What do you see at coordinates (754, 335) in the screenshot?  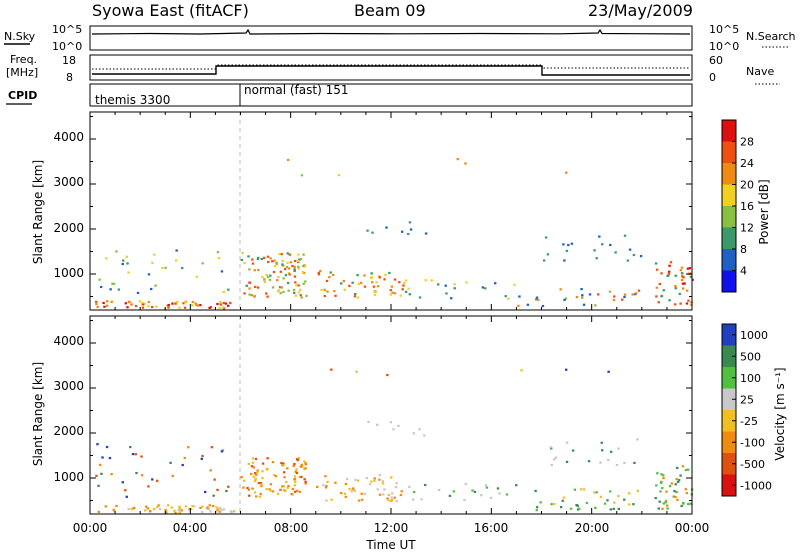 I see `colorbar-tick-label: 1000` at bounding box center [754, 335].